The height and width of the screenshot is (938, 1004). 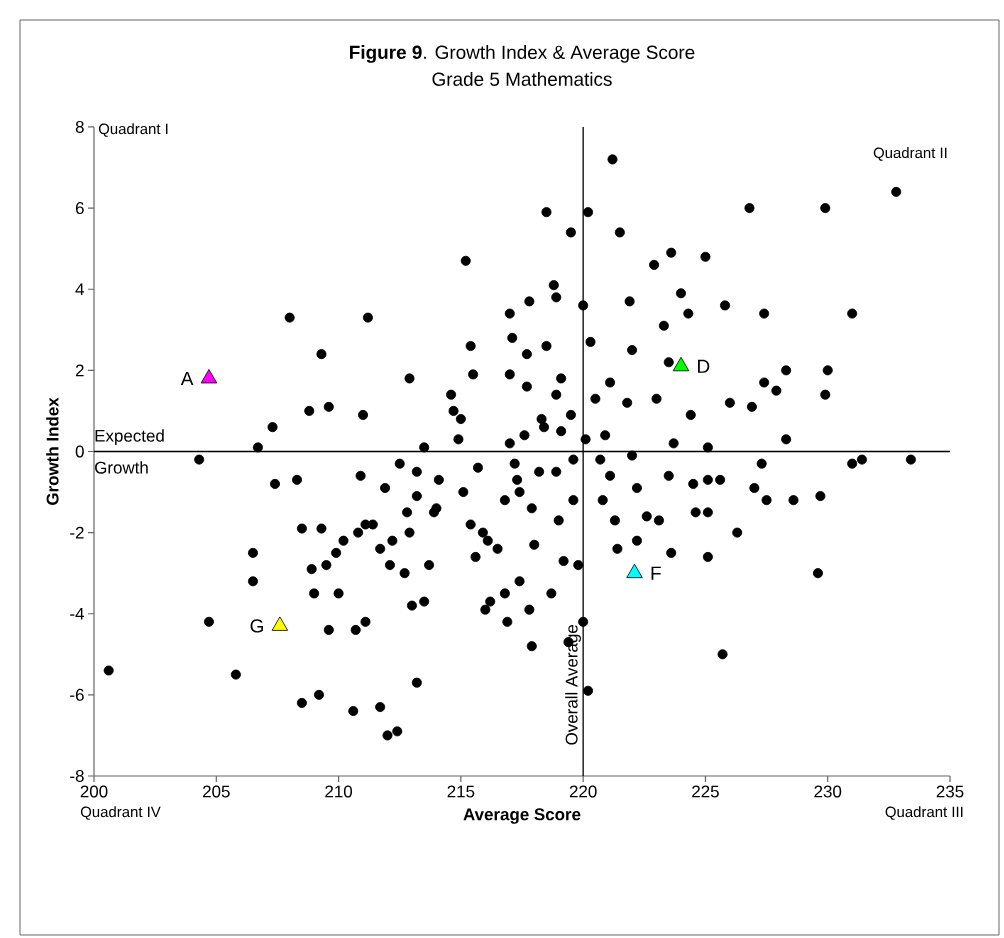 What do you see at coordinates (522, 79) in the screenshot?
I see `chart-subtitle: Grade 5 Mathematics` at bounding box center [522, 79].